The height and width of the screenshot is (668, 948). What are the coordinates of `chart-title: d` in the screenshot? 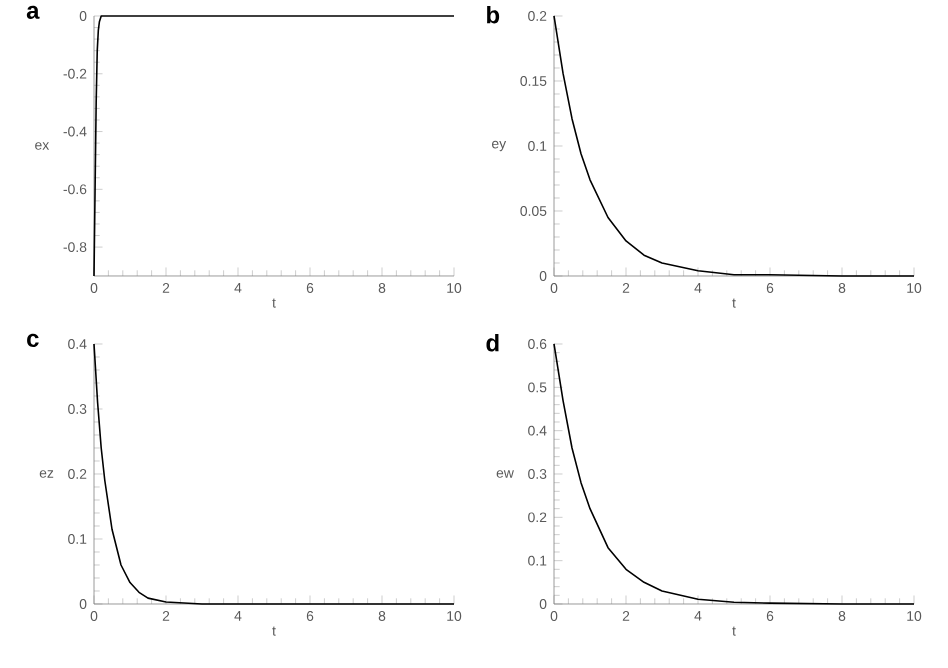 It's located at (492, 342).